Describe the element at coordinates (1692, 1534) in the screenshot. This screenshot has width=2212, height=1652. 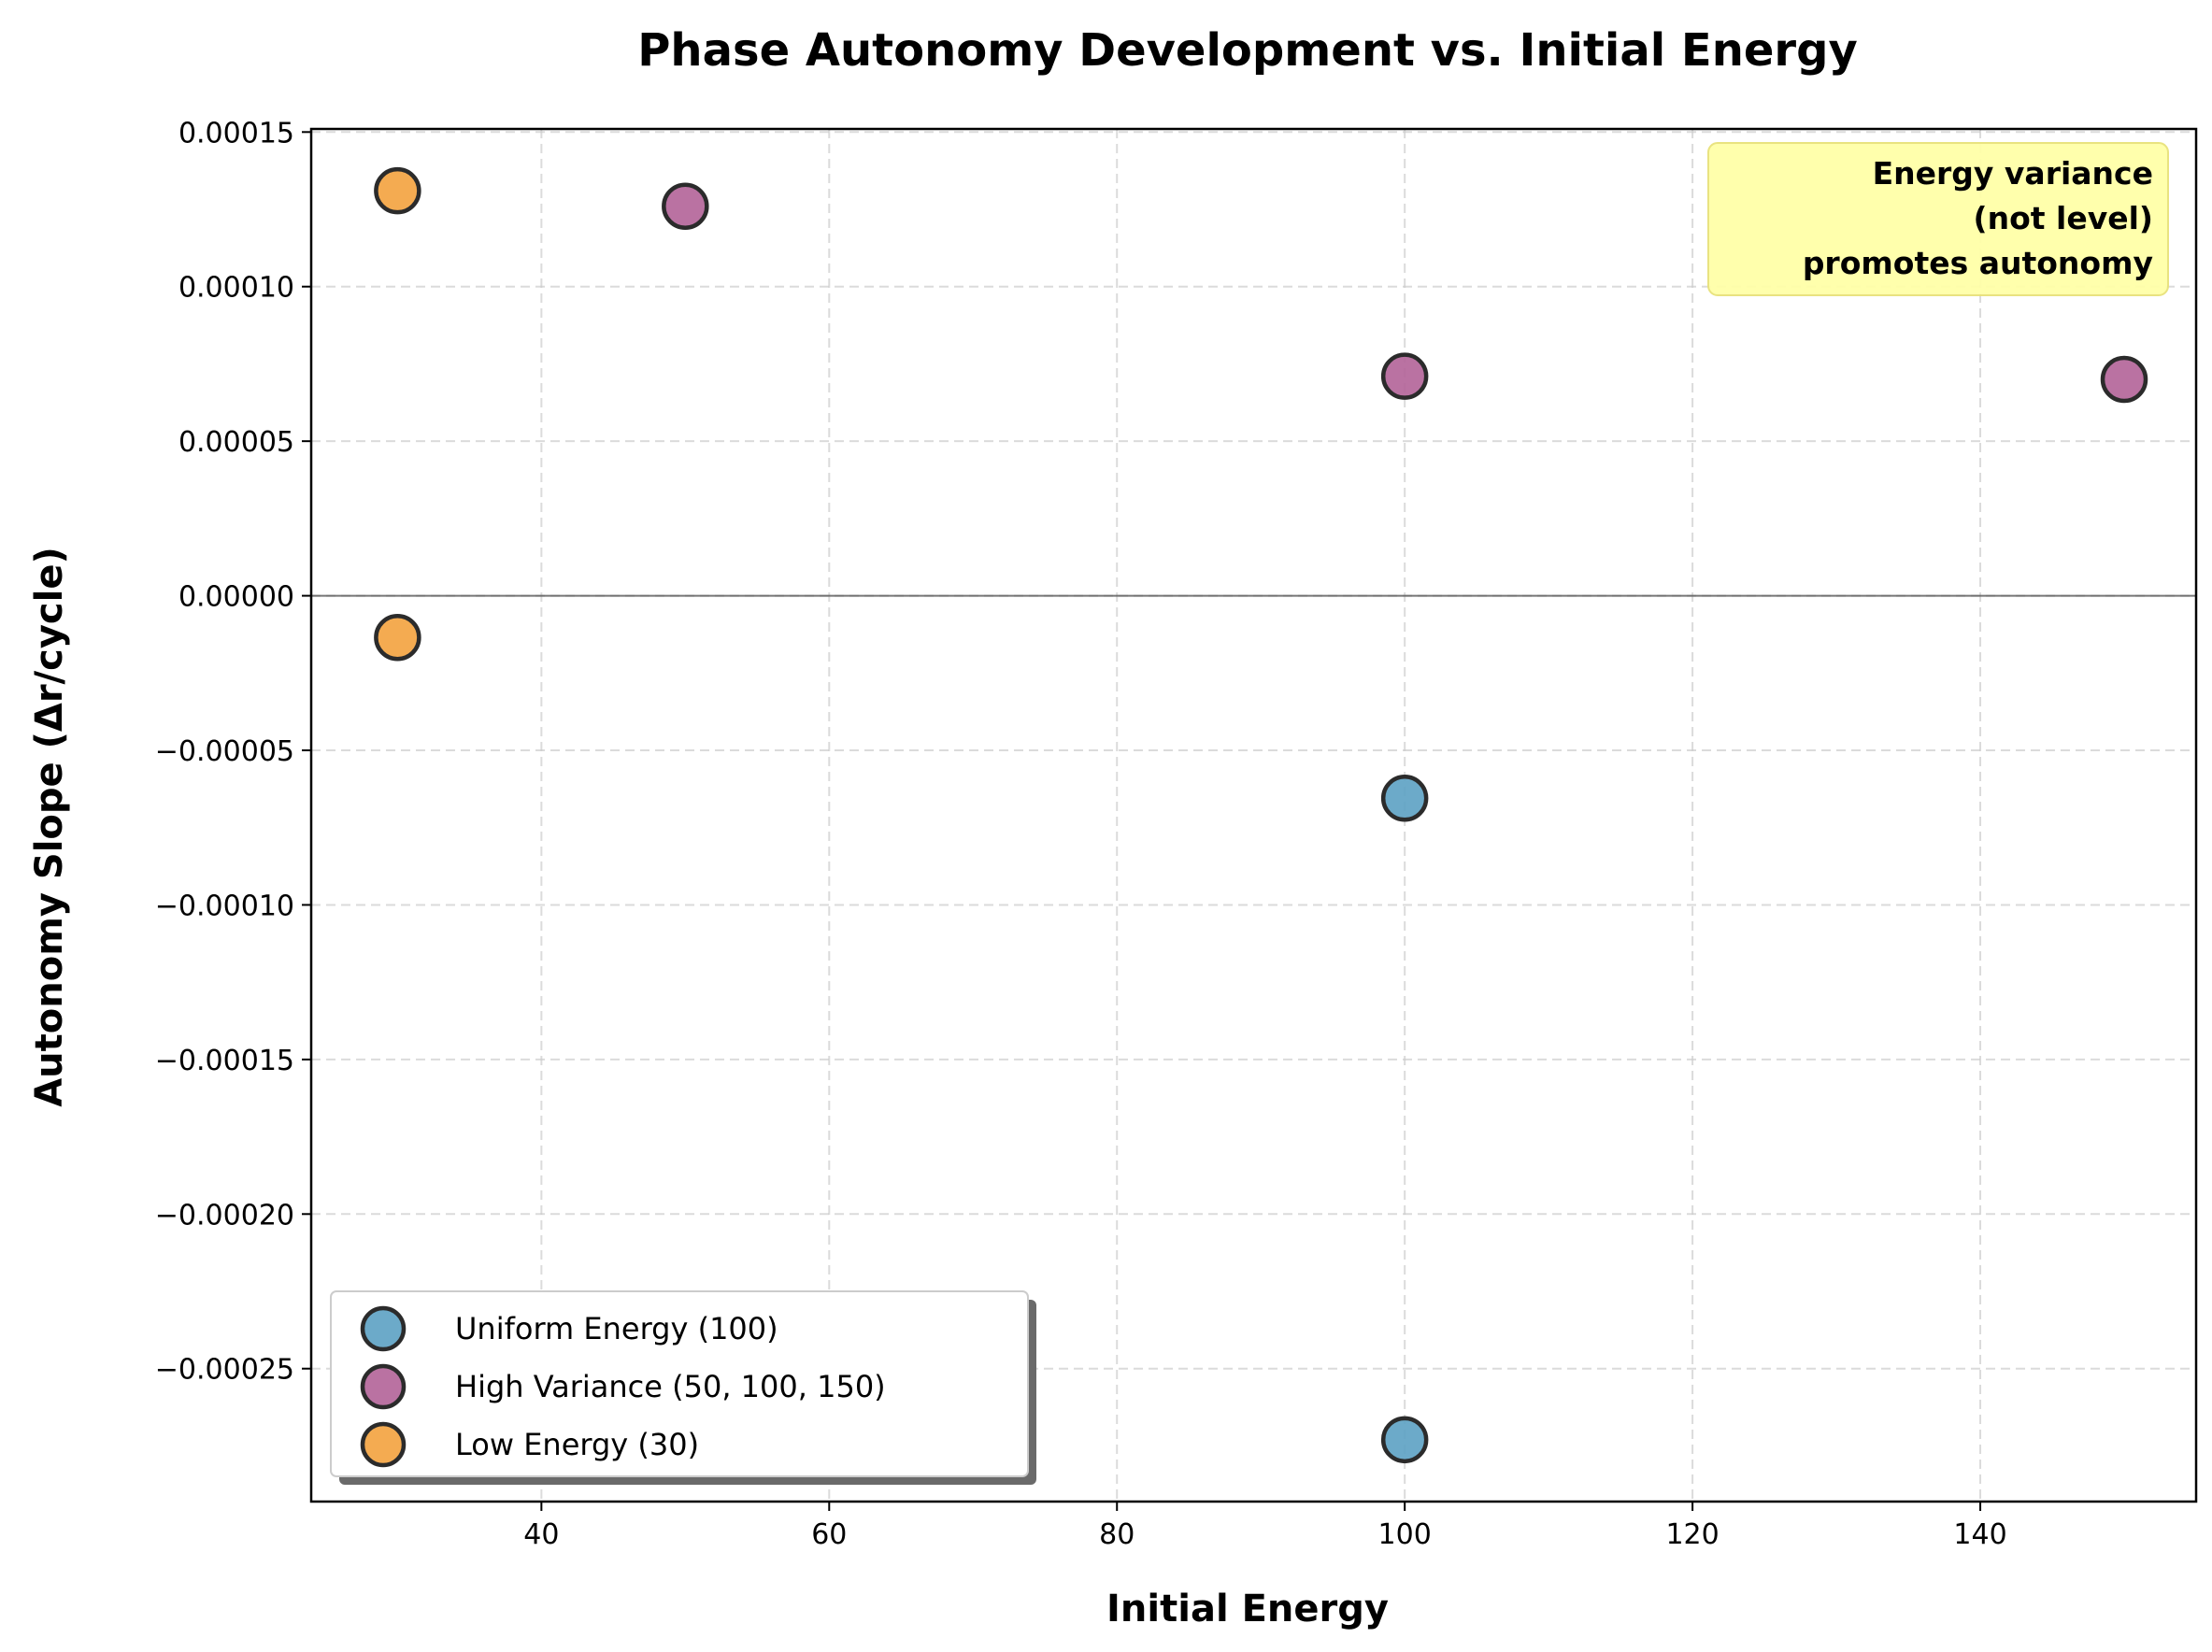
I see `x-tick-label: 120` at that location.